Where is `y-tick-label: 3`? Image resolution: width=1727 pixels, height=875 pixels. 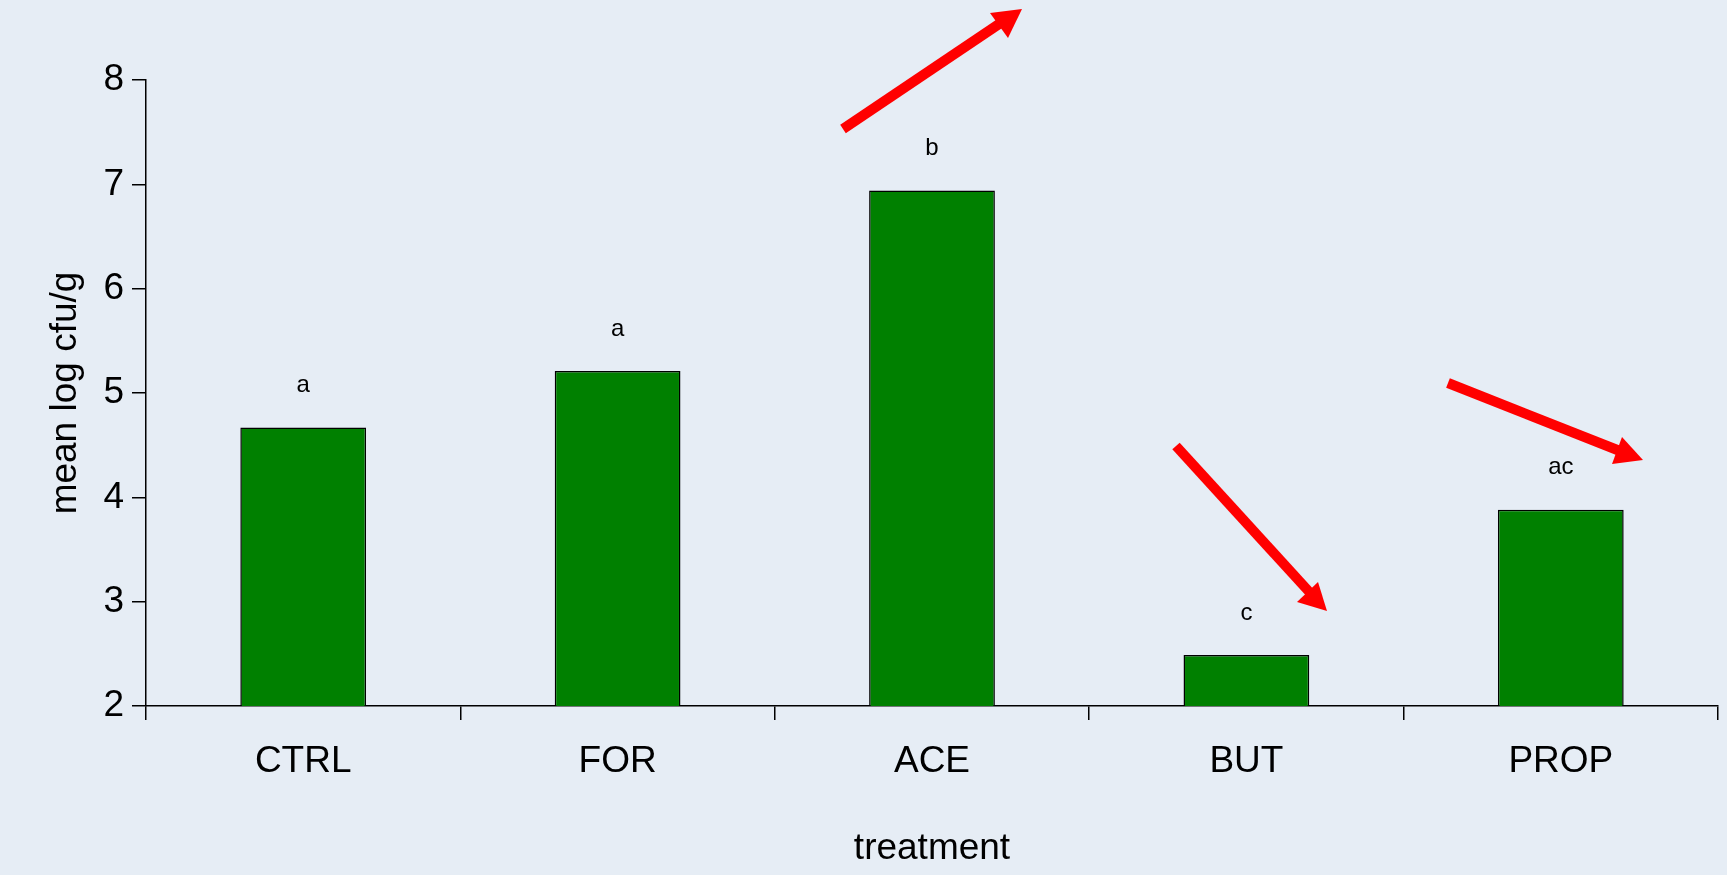
y-tick-label: 3 is located at coordinates (113, 599).